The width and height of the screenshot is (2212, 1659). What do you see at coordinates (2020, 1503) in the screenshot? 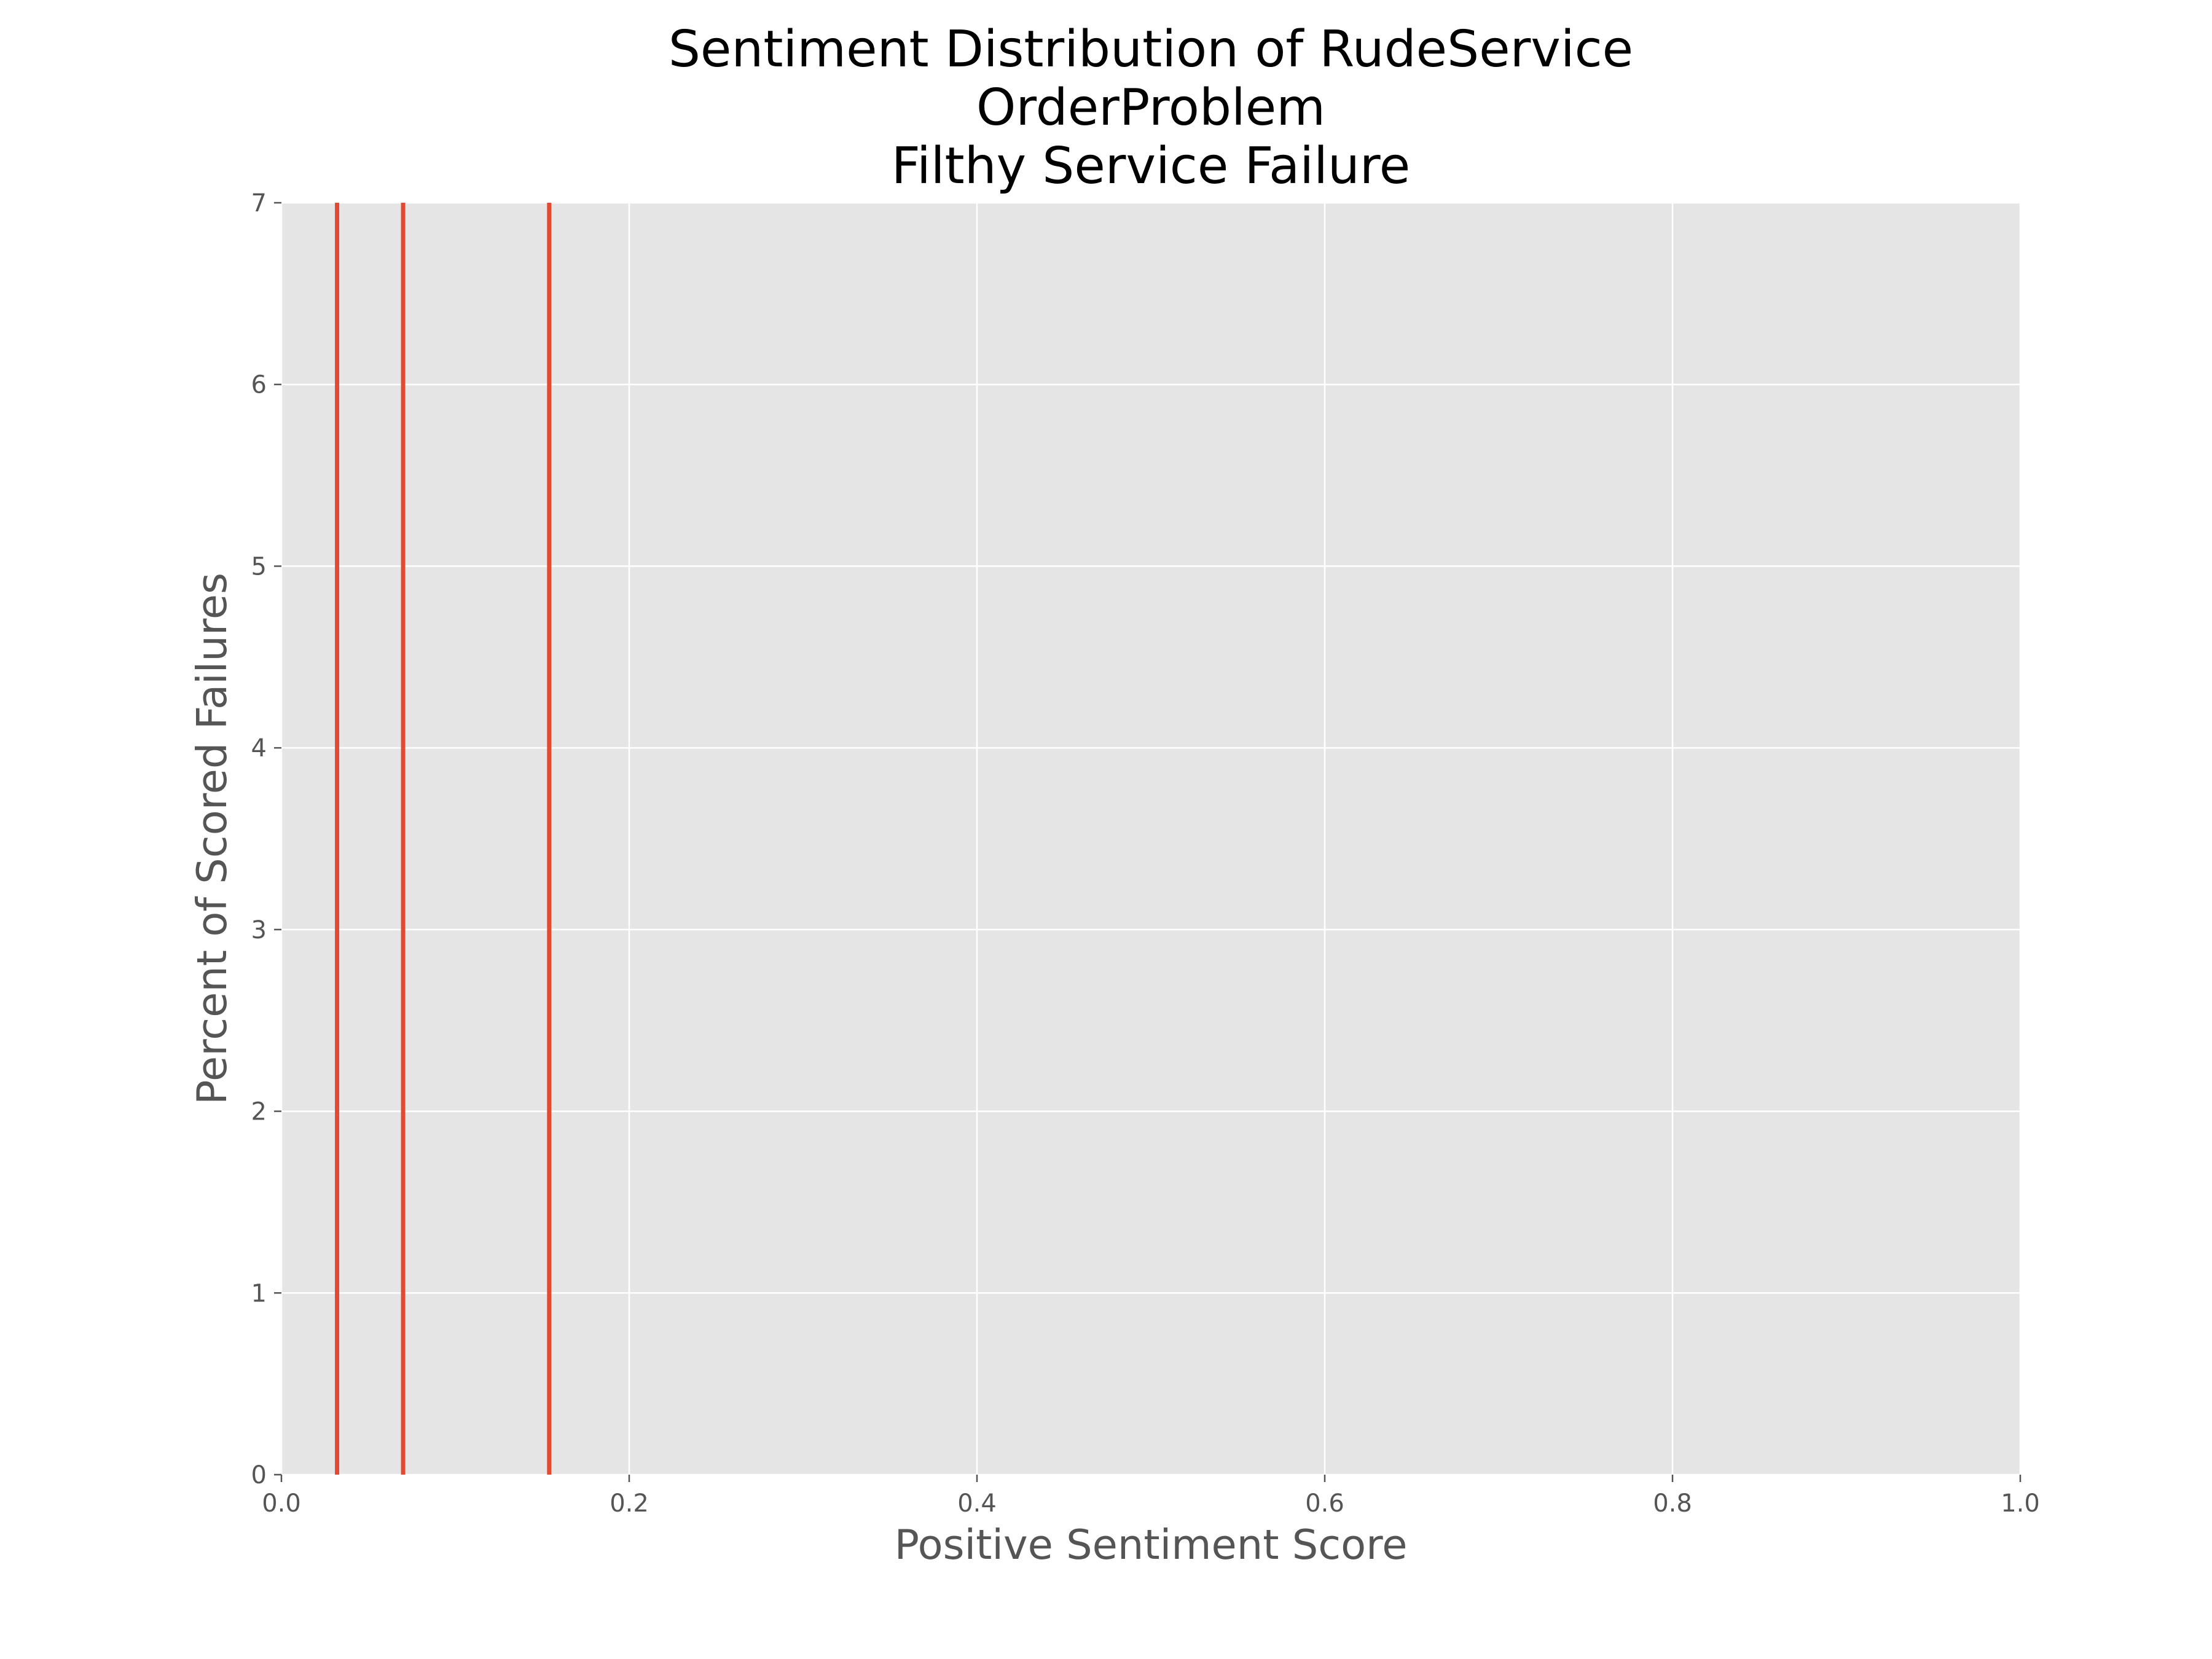
I see `x-tick-label: 1.0` at bounding box center [2020, 1503].